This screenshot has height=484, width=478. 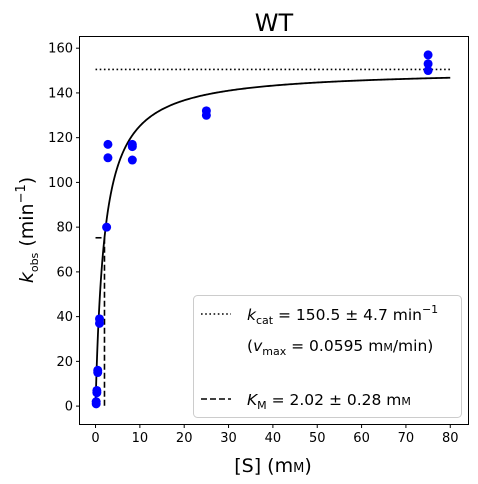 What do you see at coordinates (273, 438) in the screenshot?
I see `x-tick-label: 40` at bounding box center [273, 438].